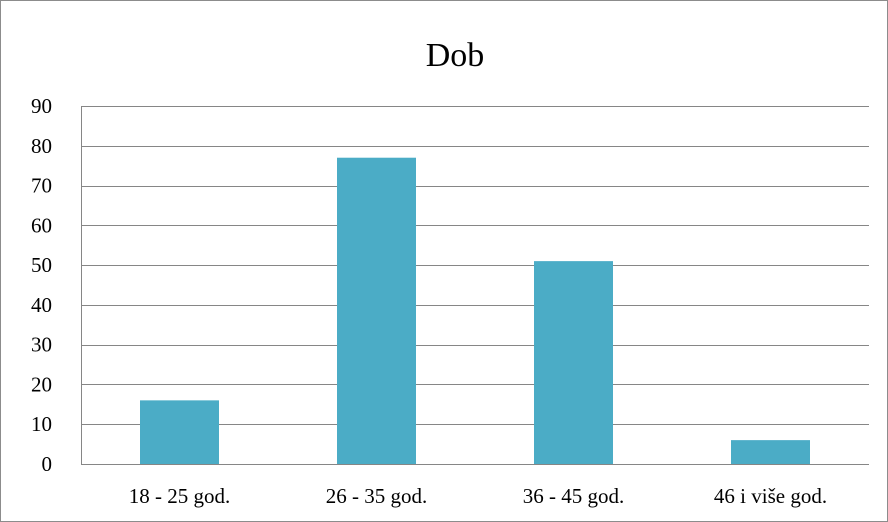 This screenshot has width=888, height=522. Describe the element at coordinates (41, 106) in the screenshot. I see `y-tick-label: 90` at that location.